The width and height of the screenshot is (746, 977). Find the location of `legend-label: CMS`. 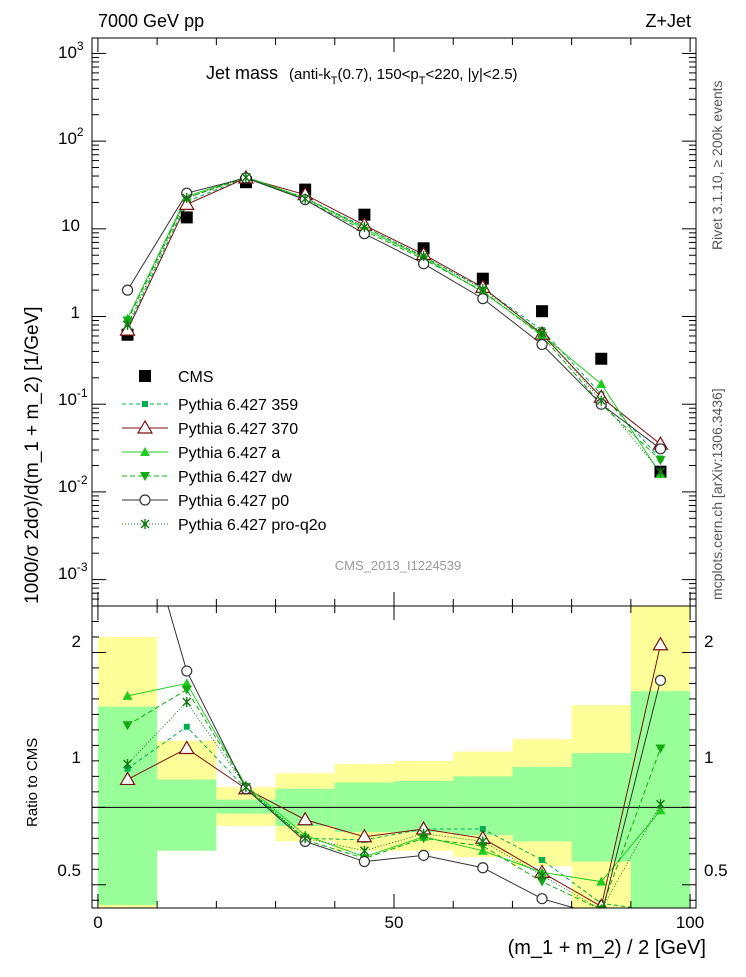

legend-label: CMS is located at coordinates (196, 377).